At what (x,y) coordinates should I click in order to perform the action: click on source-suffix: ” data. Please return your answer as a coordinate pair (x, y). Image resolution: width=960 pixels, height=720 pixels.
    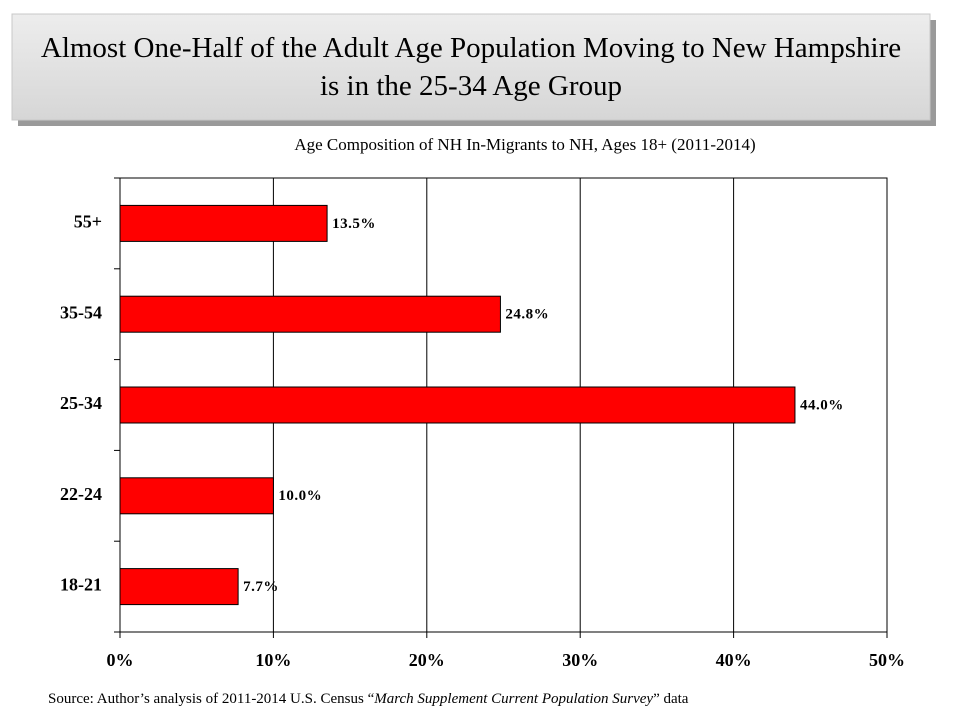
    Looking at the image, I should click on (671, 699).